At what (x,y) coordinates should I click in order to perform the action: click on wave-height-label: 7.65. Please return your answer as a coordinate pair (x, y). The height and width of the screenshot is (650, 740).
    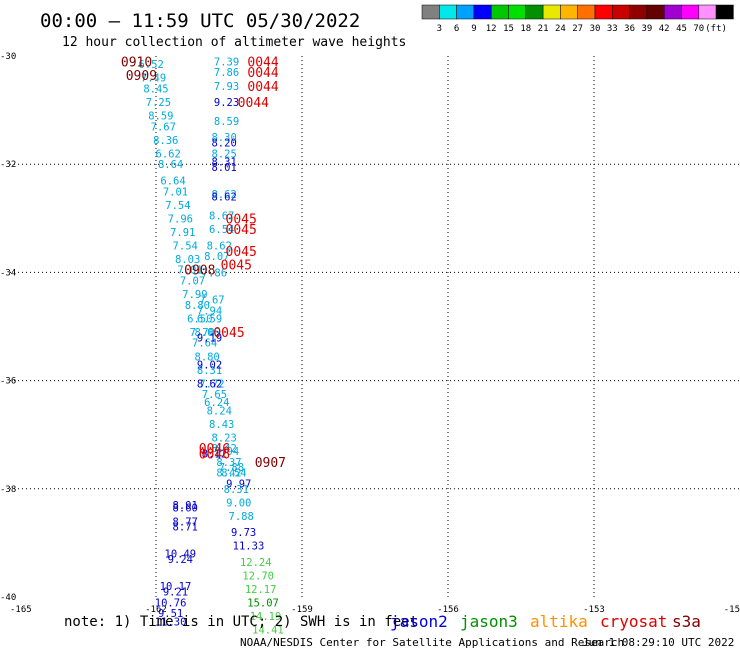
    Looking at the image, I should click on (214, 395).